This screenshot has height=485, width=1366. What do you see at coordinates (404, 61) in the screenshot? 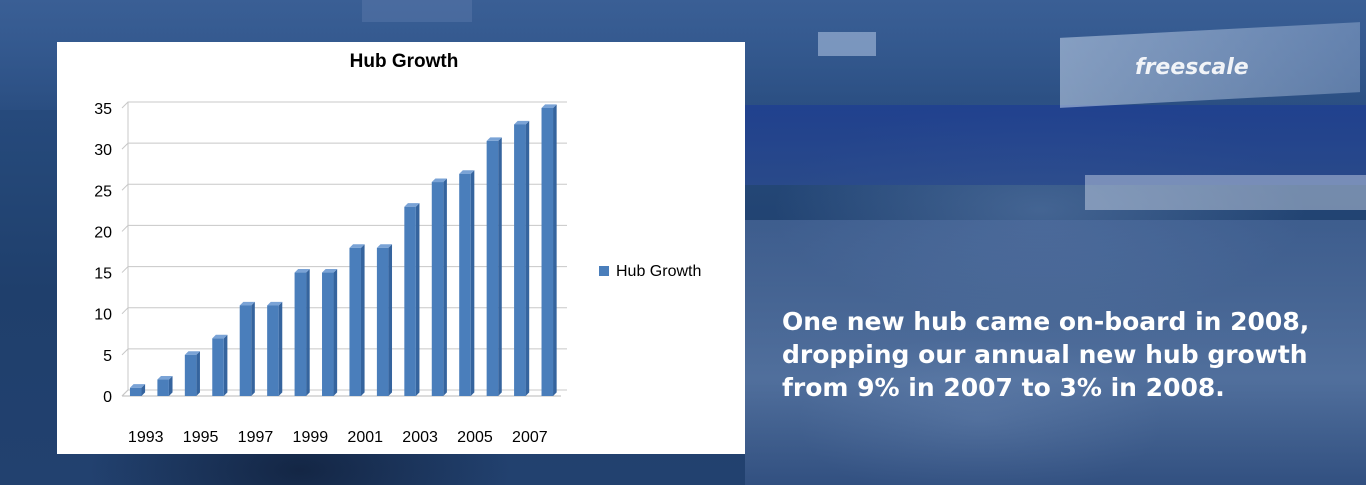
I see `chart-title: Hub Growth` at bounding box center [404, 61].